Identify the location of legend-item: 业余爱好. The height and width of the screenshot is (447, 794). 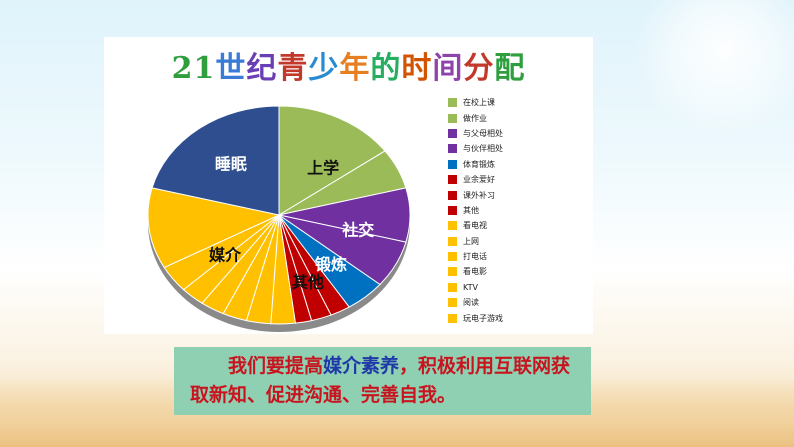
(475, 179).